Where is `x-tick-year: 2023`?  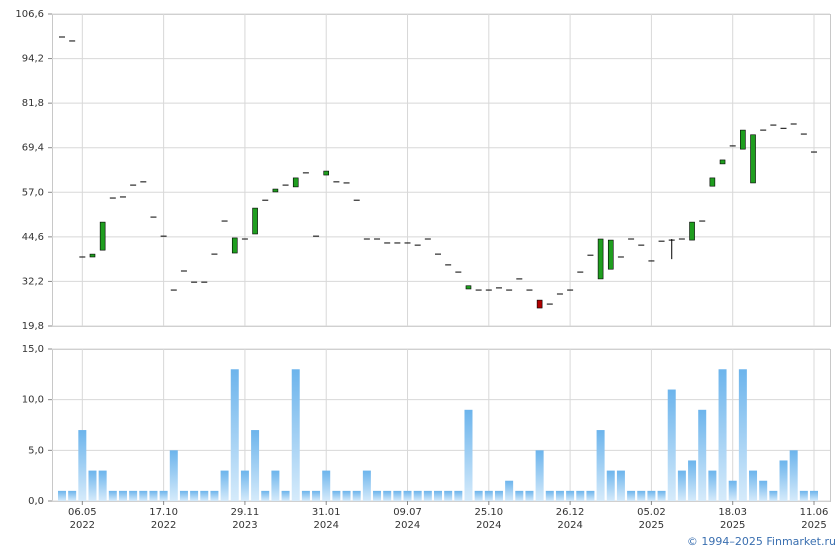
x-tick-year: 2023 is located at coordinates (244, 525).